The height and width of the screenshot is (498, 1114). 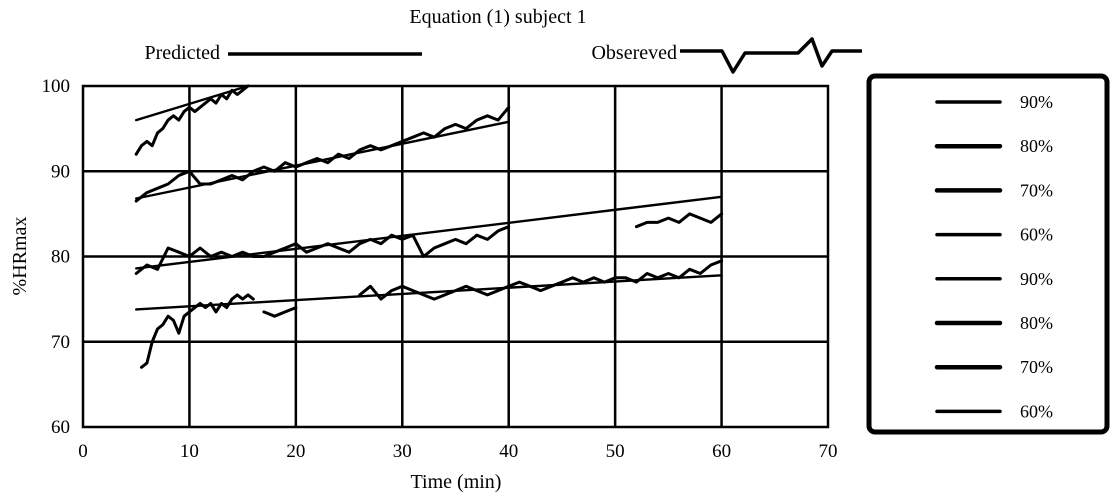 I want to click on x-tick-label: 40, so click(x=508, y=451).